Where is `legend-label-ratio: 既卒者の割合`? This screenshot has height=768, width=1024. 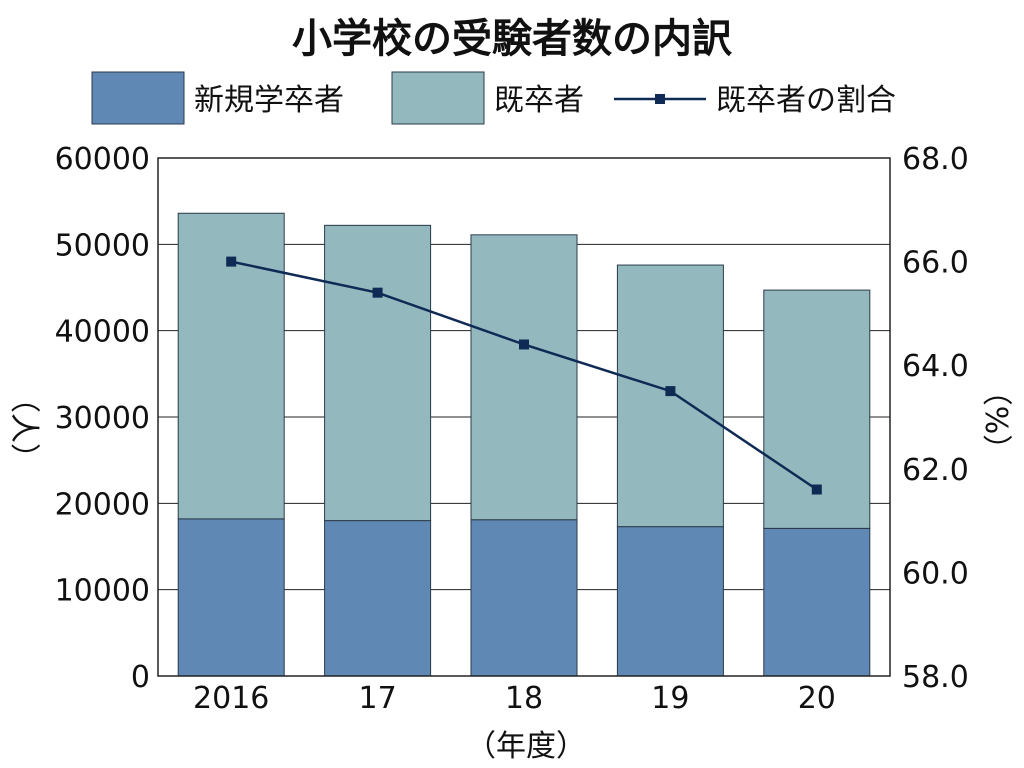 legend-label-ratio: 既卒者の割合 is located at coordinates (806, 100).